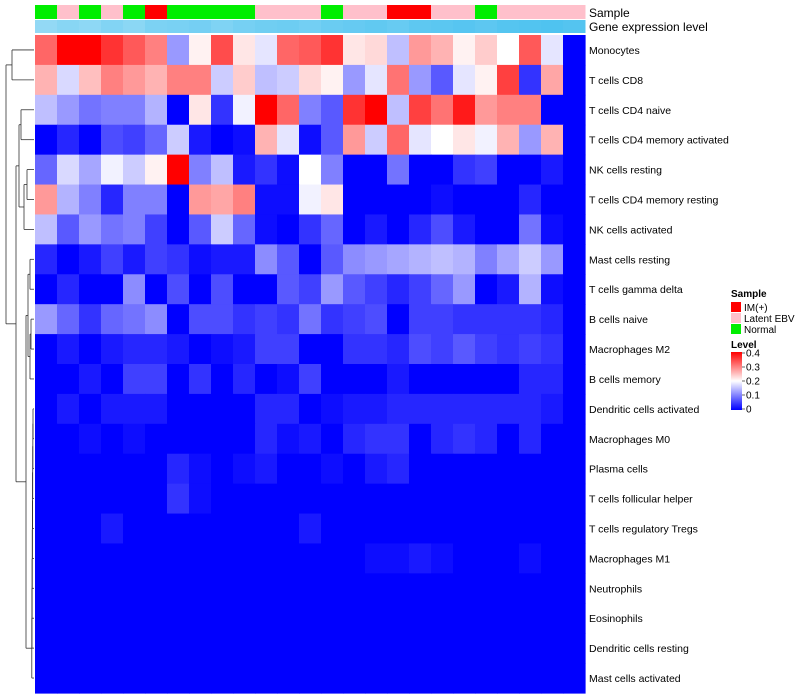  Describe the element at coordinates (736, 318) in the screenshot. I see `legend-sample-swatch` at that location.